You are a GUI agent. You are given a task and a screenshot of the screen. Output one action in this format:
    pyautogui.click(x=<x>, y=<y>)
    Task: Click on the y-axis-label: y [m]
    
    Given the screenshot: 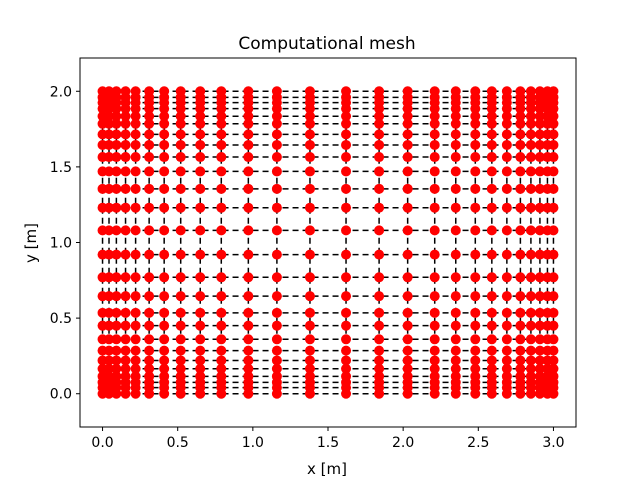 What is the action you would take?
    pyautogui.click(x=31, y=243)
    